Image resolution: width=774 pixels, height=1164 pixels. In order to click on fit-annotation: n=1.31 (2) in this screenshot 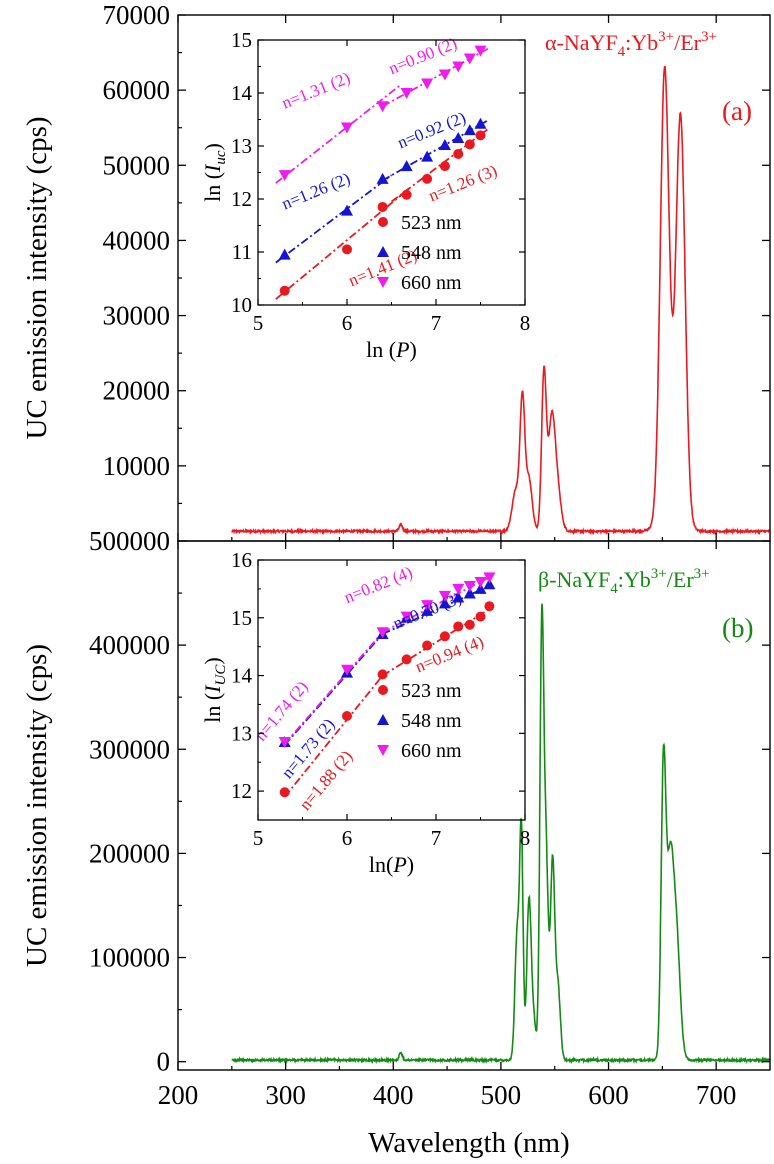, I will do `click(316, 90)`.